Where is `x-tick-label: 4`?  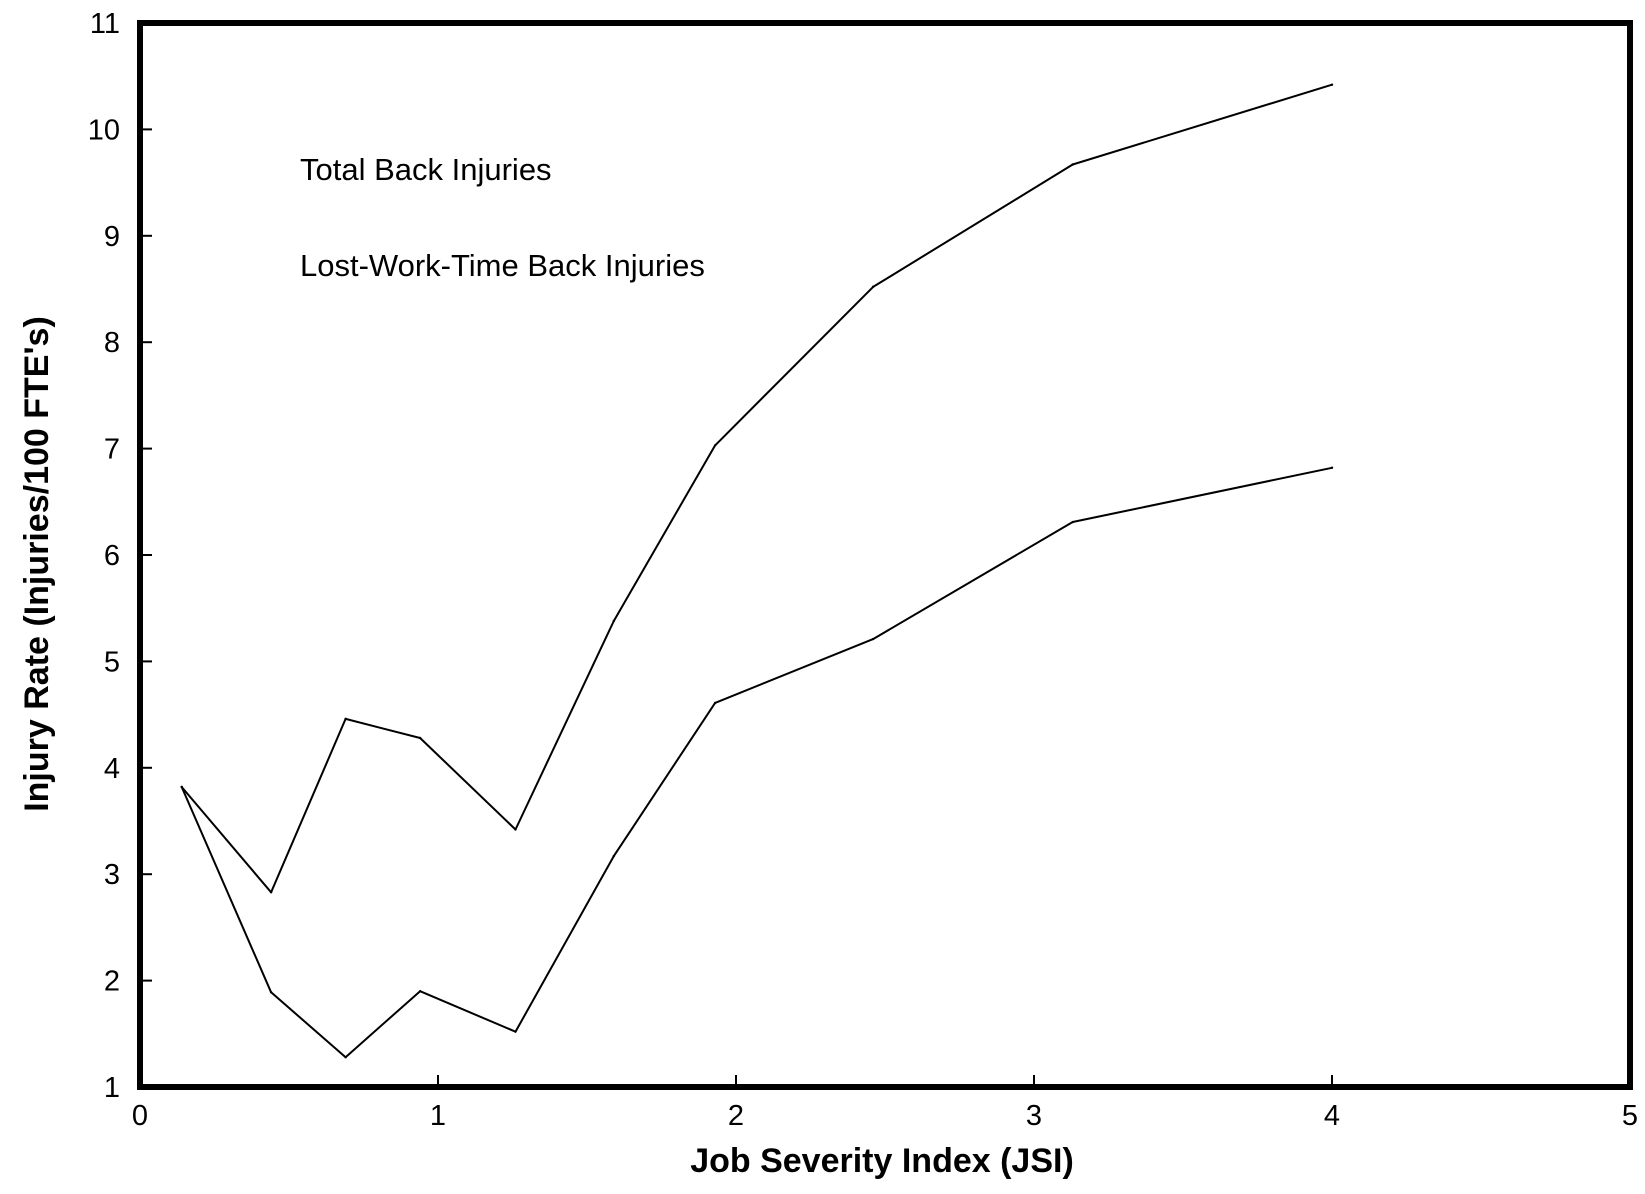
x-tick-label: 4 is located at coordinates (1332, 1116).